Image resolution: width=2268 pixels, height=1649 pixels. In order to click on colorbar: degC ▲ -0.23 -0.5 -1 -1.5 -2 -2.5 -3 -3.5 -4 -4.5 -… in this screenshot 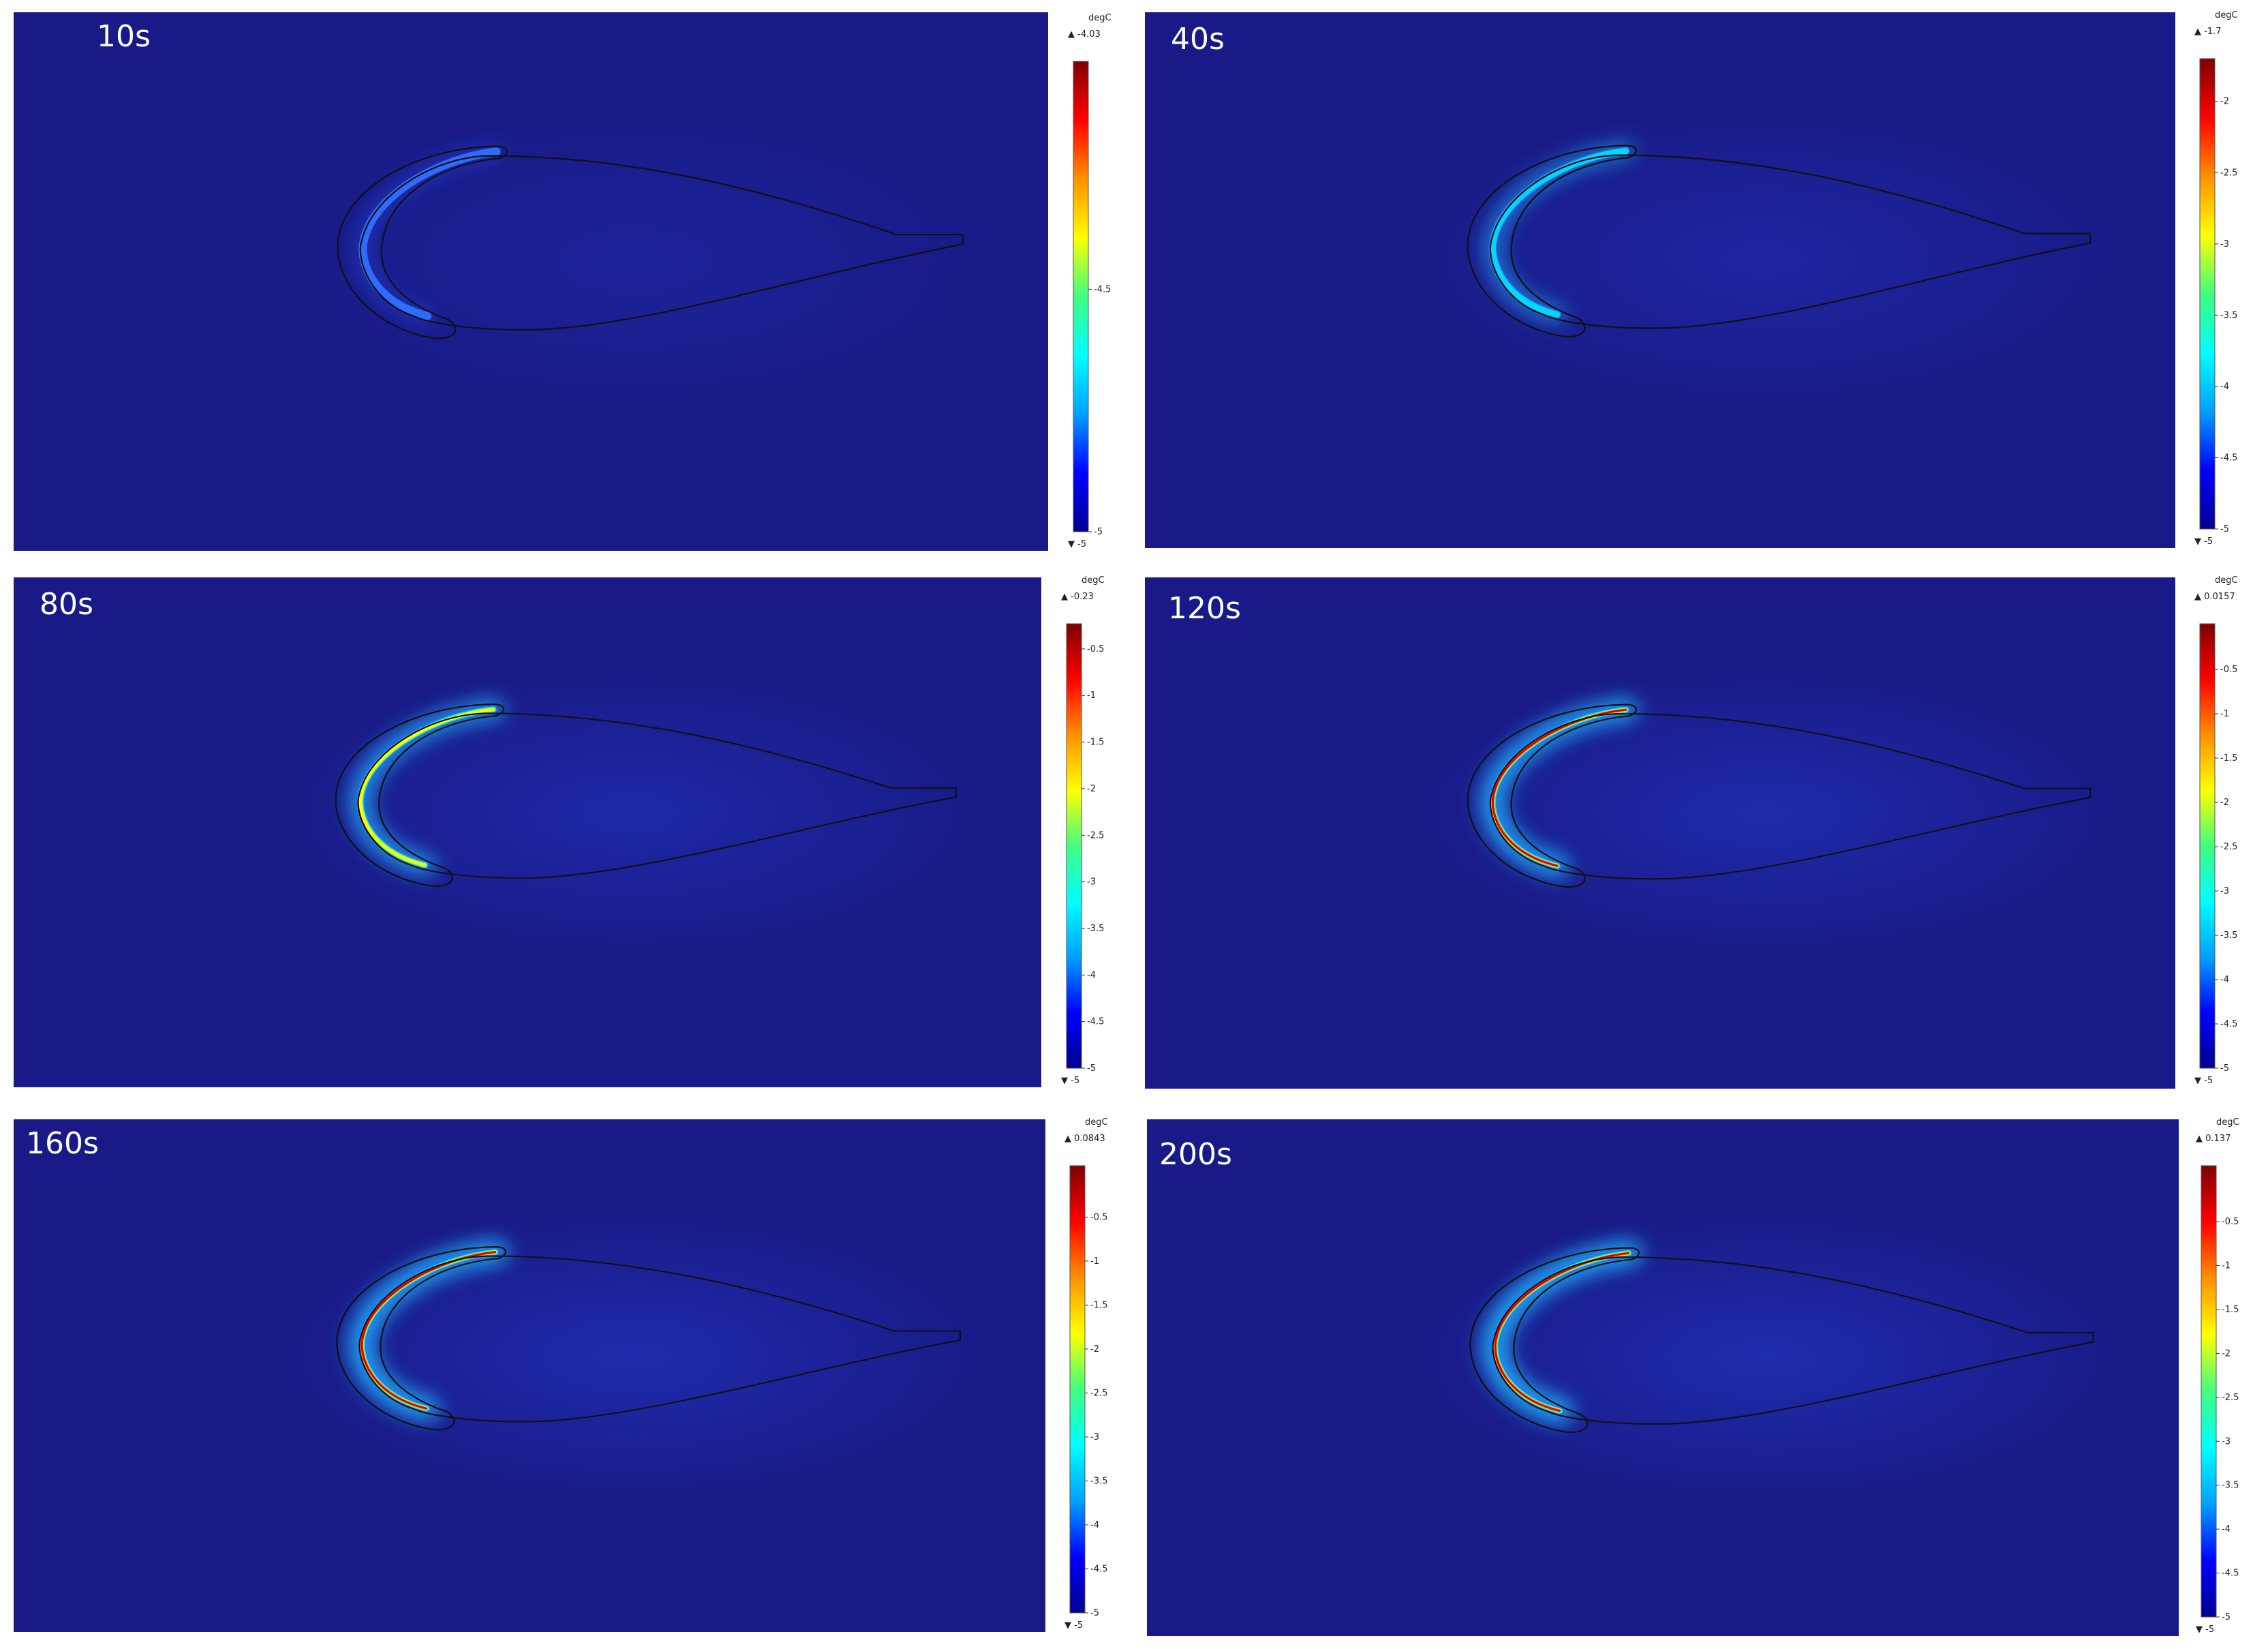, I will do `click(1094, 831)`.